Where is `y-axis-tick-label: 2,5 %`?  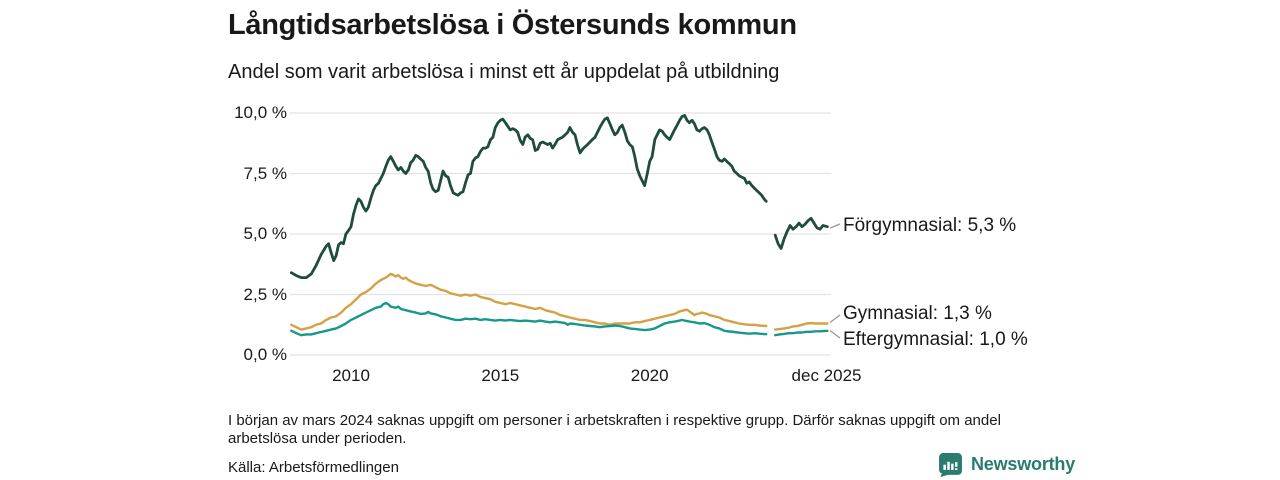
y-axis-tick-label: 2,5 % is located at coordinates (265, 294).